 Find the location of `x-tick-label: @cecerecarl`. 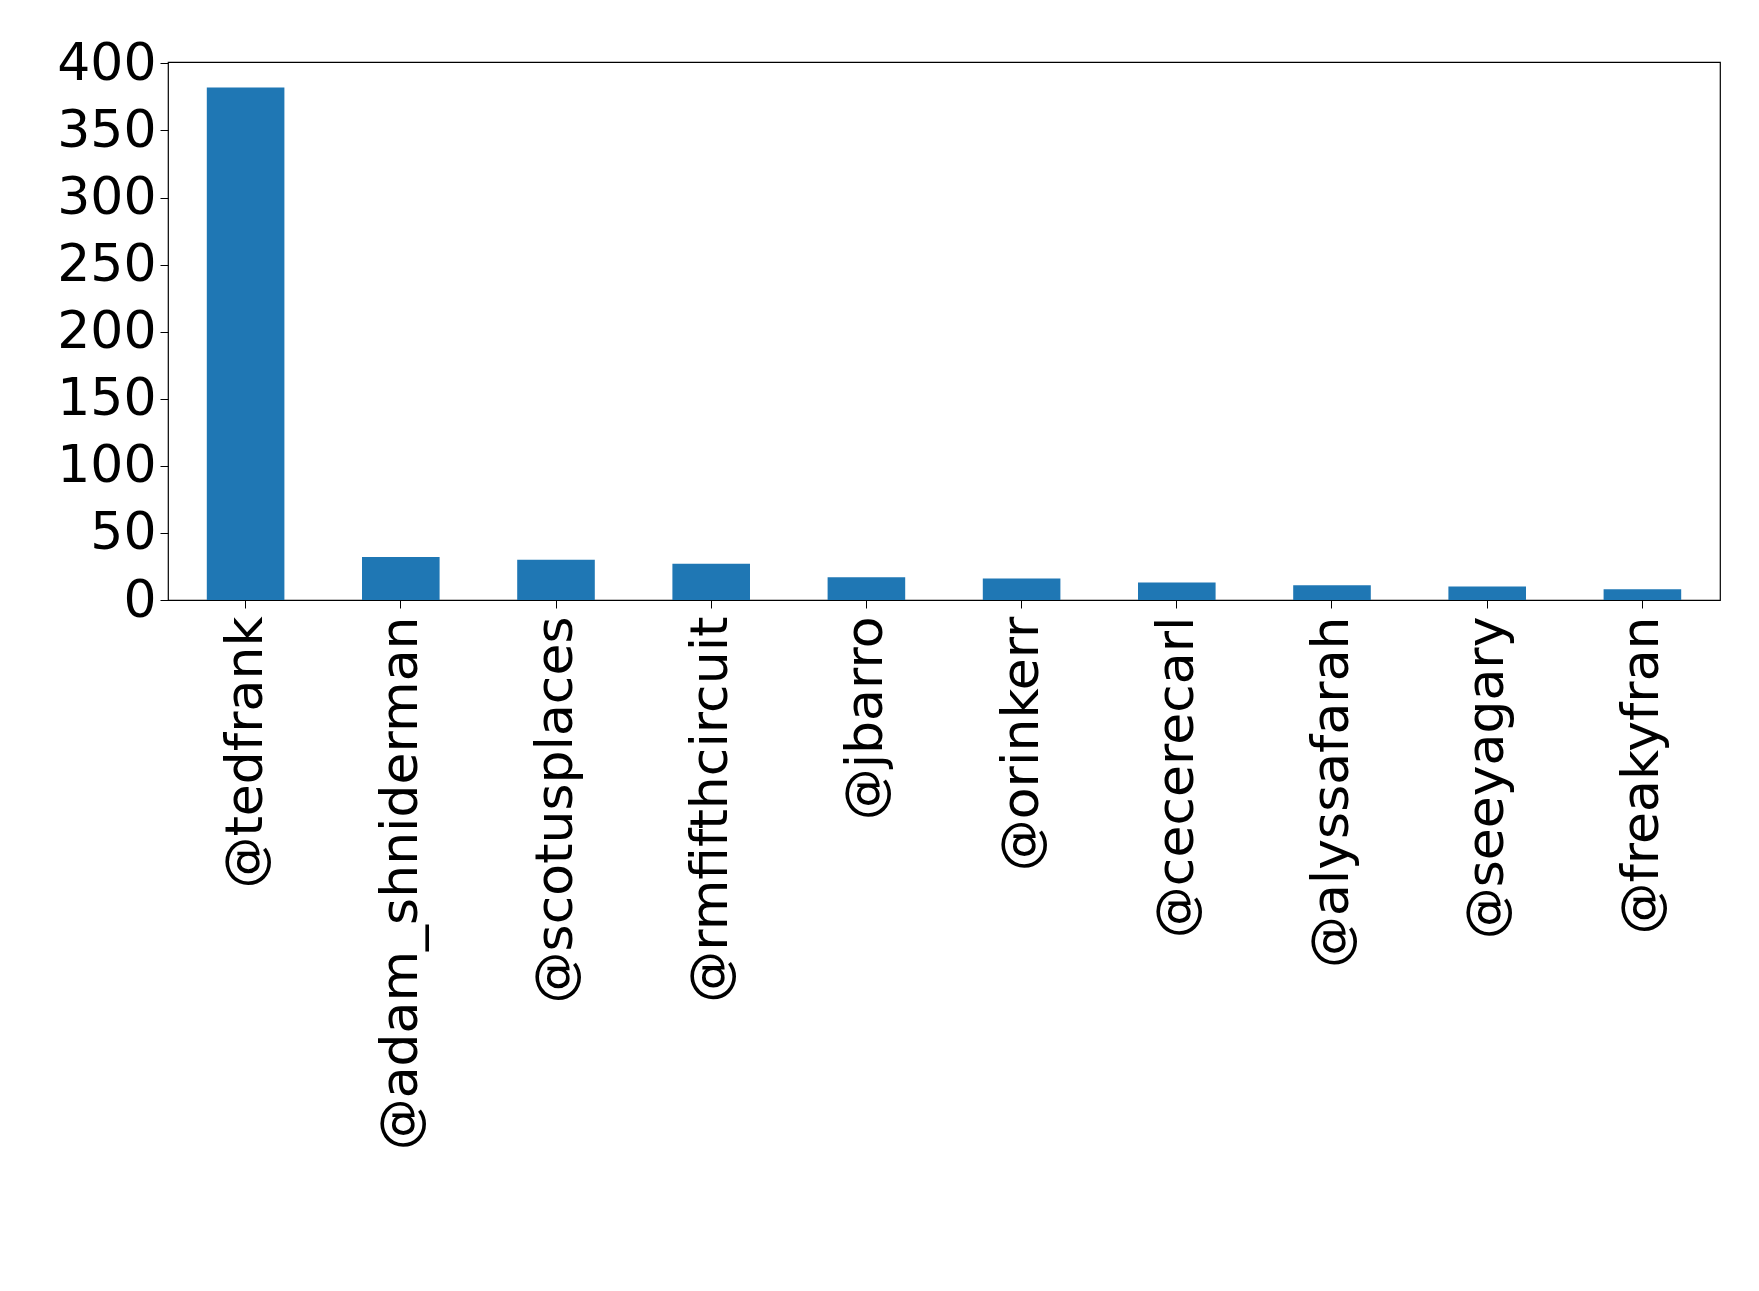

x-tick-label: @cecerecarl is located at coordinates (1174, 777).